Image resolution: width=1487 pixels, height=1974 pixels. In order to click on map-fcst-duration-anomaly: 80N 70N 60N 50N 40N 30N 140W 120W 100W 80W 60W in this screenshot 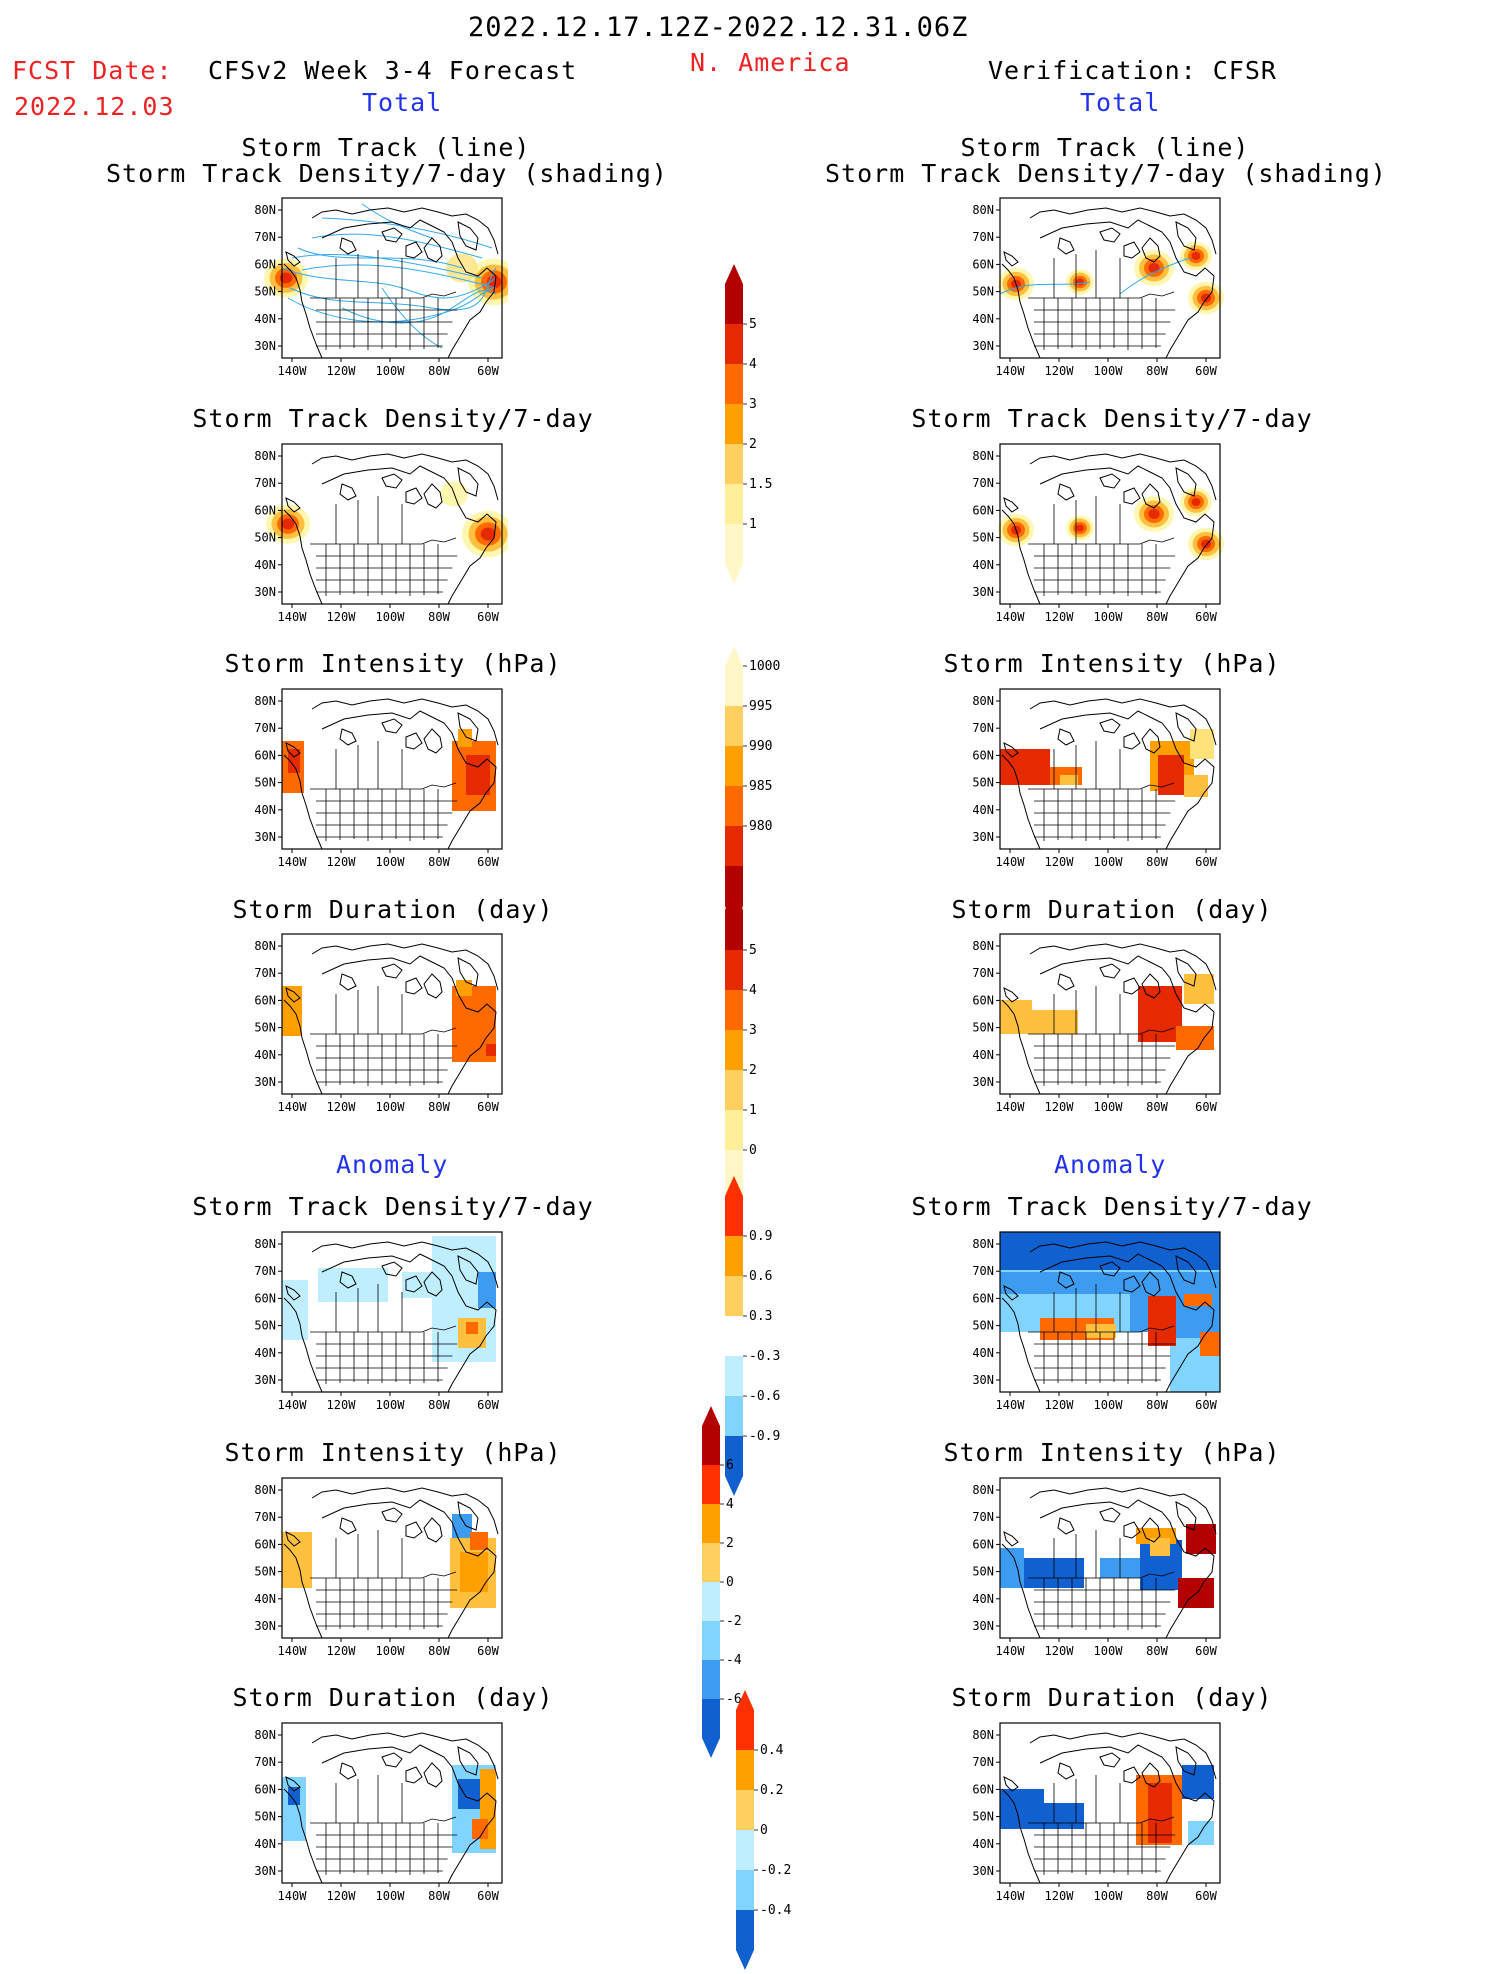, I will do `click(374, 1819)`.